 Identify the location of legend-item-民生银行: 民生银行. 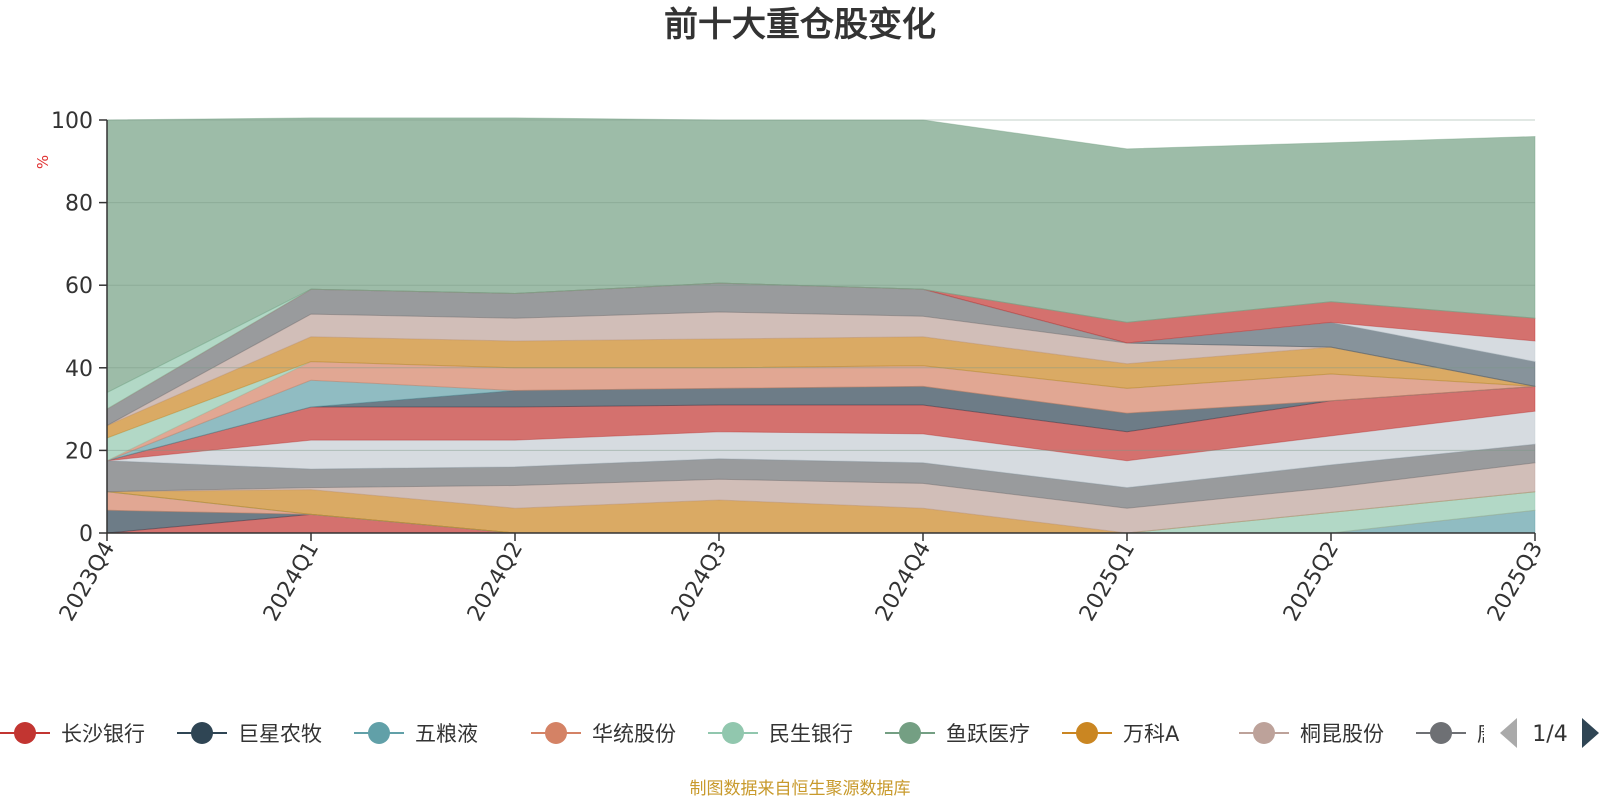
(780, 734).